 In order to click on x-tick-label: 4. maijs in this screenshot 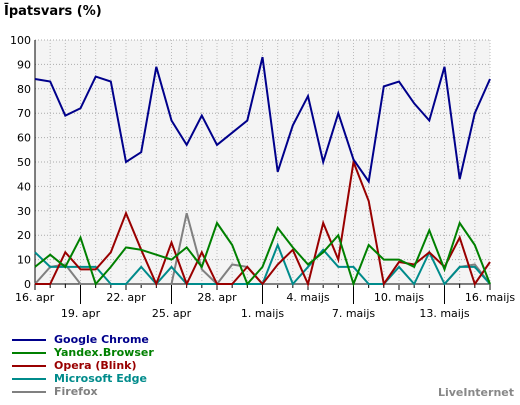, I will do `click(308, 297)`.